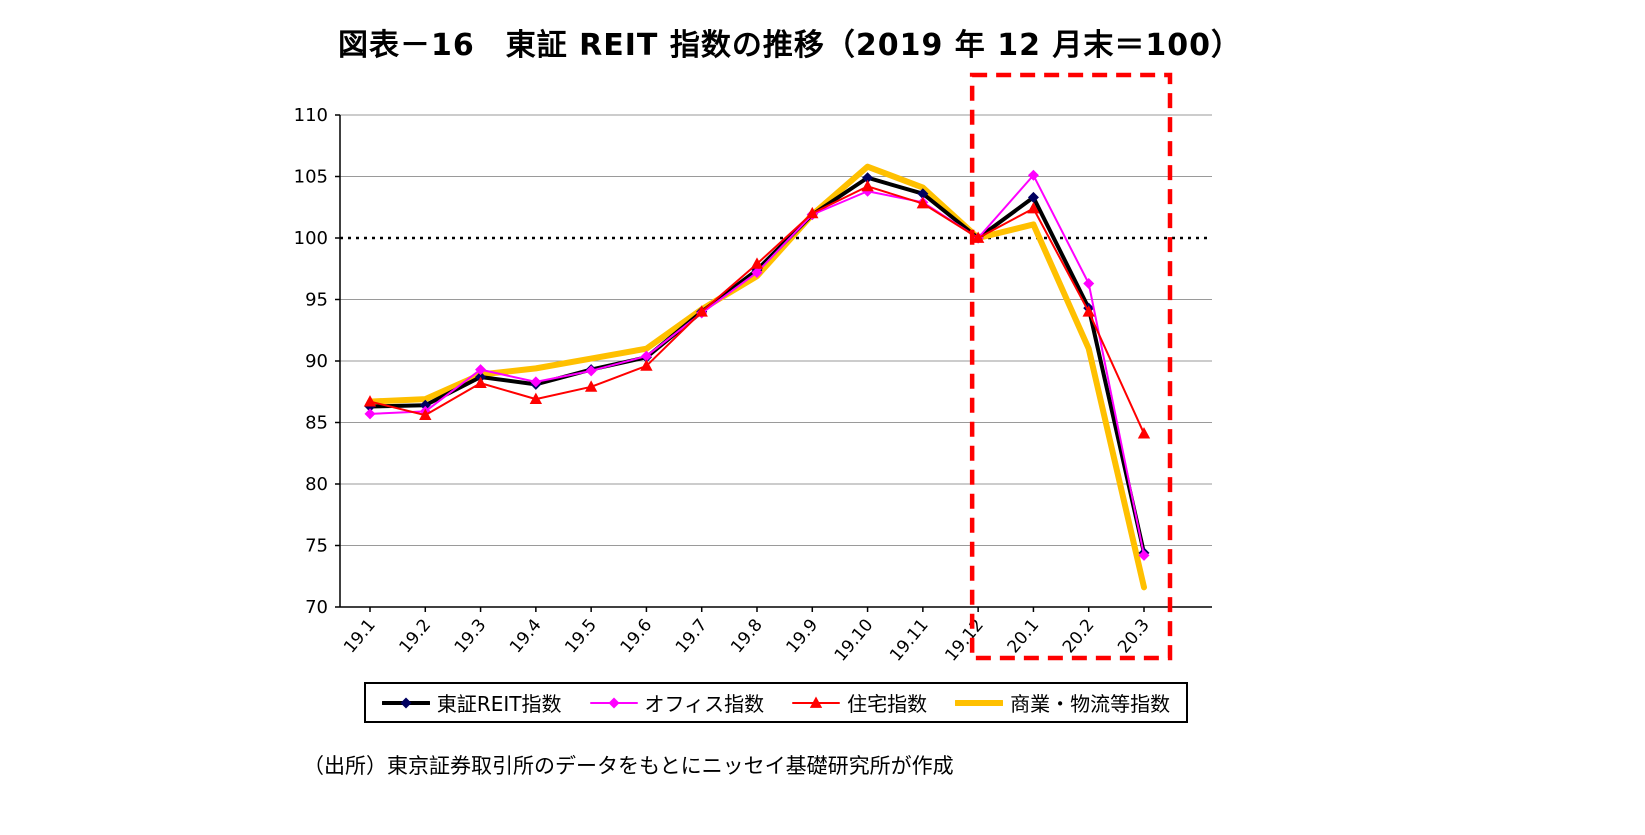 This screenshot has width=1645, height=835. Describe the element at coordinates (316, 546) in the screenshot. I see `y-axis-label: 75` at that location.